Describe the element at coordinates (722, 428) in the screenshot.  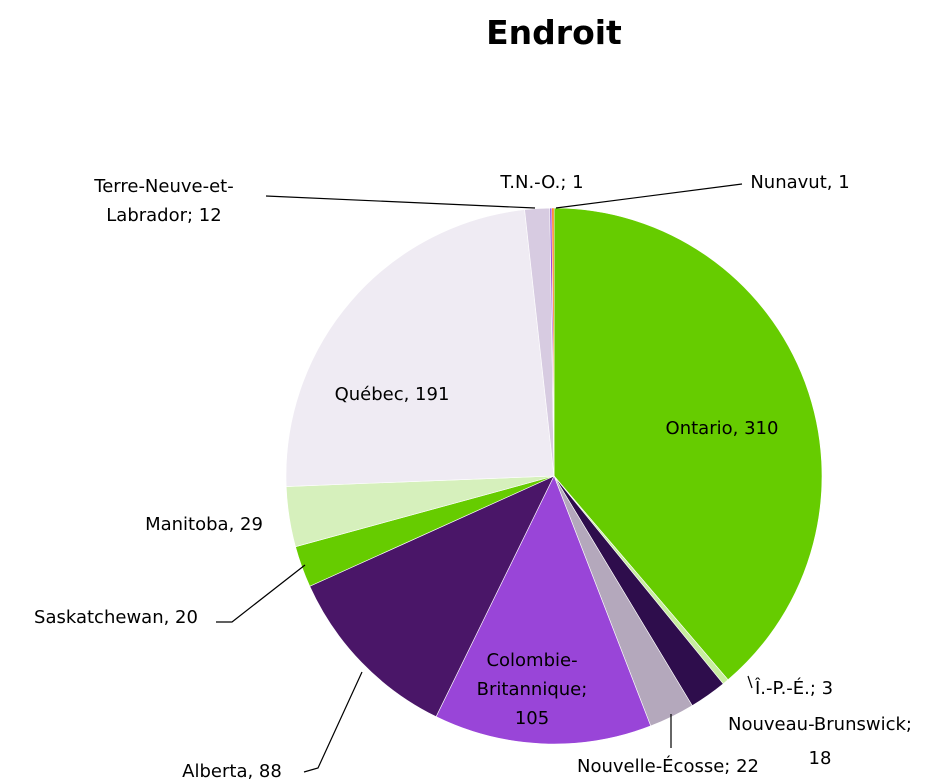
I see `data-label: Ontario, 310` at that location.